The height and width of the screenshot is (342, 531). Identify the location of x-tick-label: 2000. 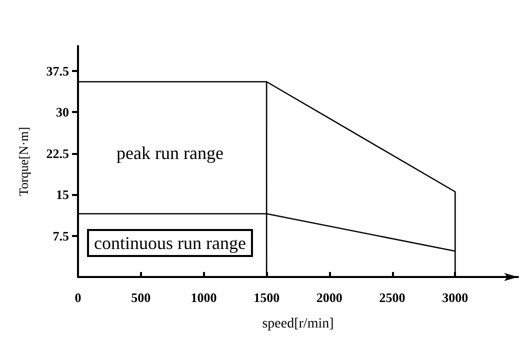
(329, 297).